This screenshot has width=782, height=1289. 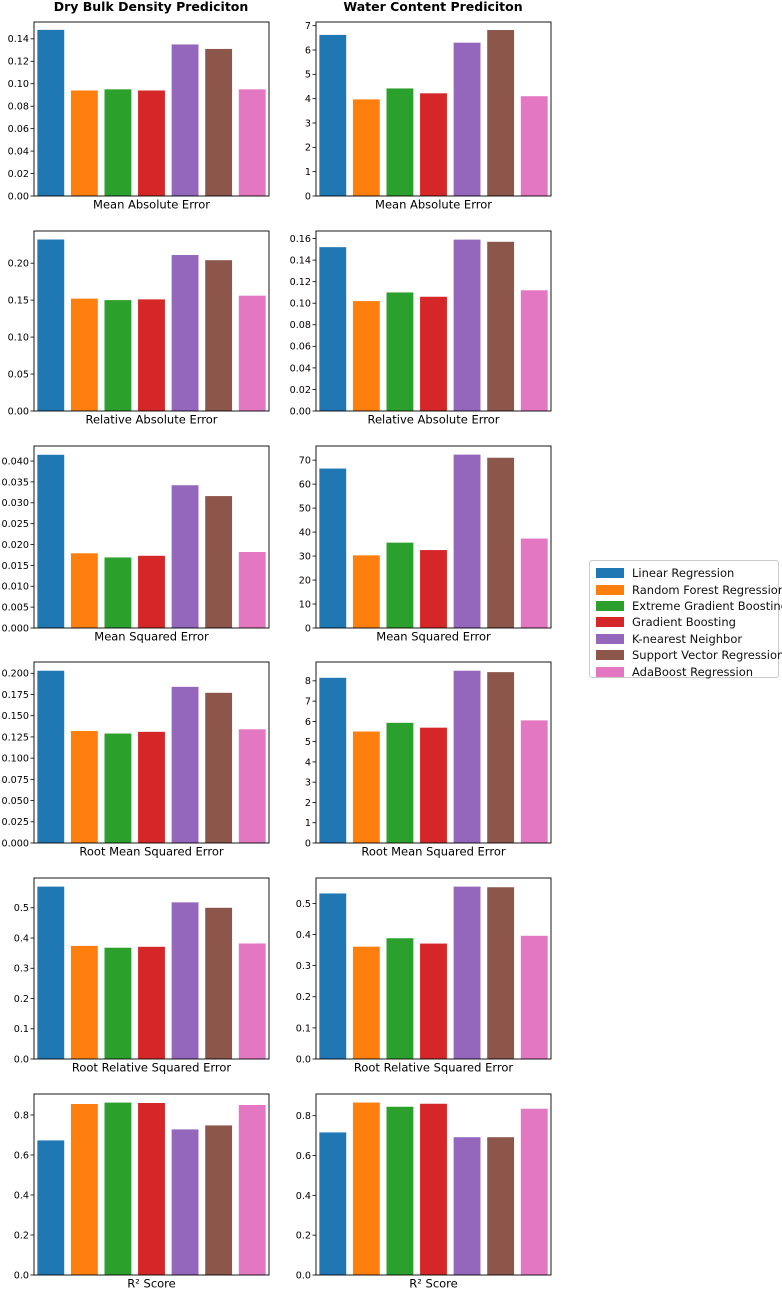 I want to click on y-tick-label: 0.005, so click(x=15, y=608).